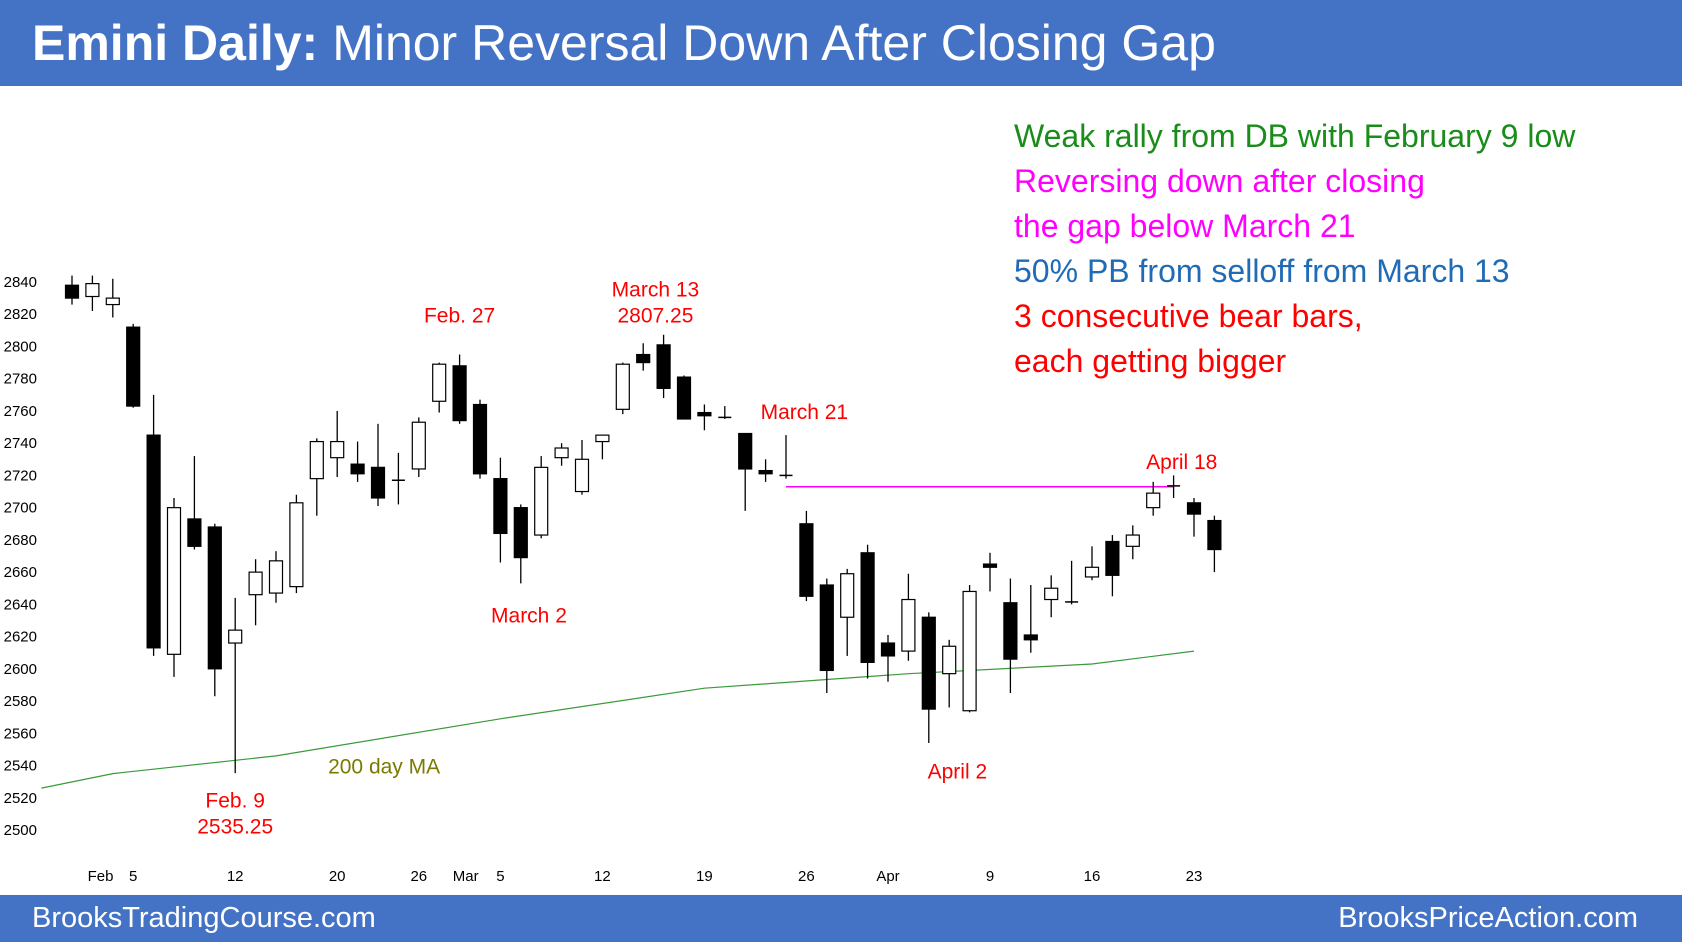 This screenshot has height=942, width=1682. Describe the element at coordinates (20, 766) in the screenshot. I see `y-tick-label: 2540` at that location.